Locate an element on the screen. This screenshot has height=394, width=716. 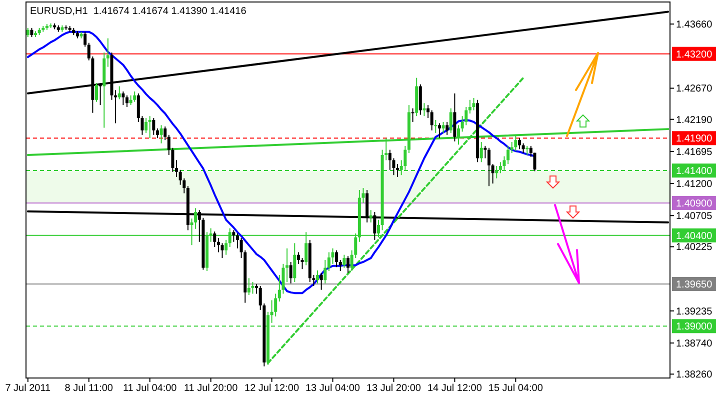
y-tick-label: 1.41200 is located at coordinates (694, 184).